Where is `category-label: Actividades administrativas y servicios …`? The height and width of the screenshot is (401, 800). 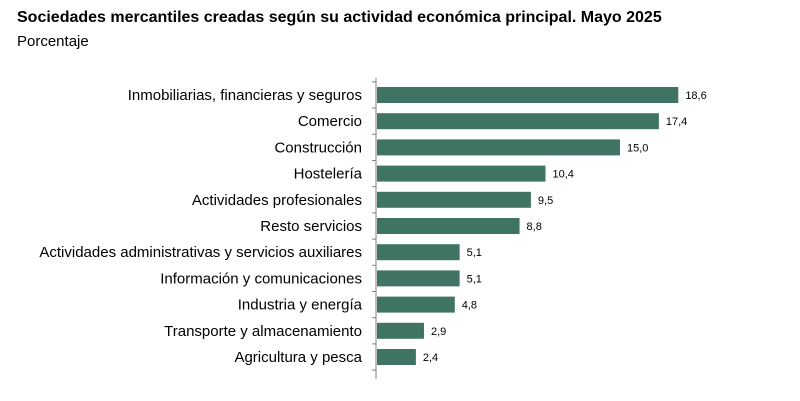
category-label: Actividades administrativas y servicios … is located at coordinates (200, 252).